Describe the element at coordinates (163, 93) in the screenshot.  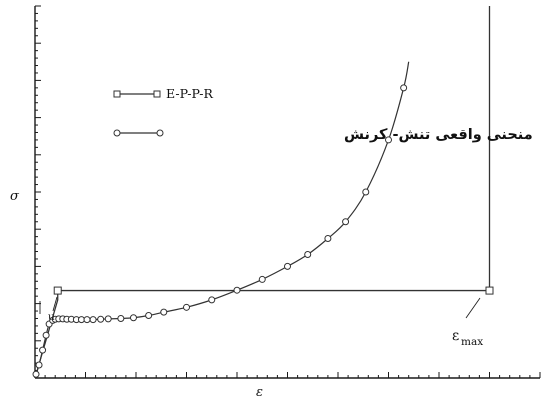
I see `legend-entry-epp-r: E-P-P-R` at that location.